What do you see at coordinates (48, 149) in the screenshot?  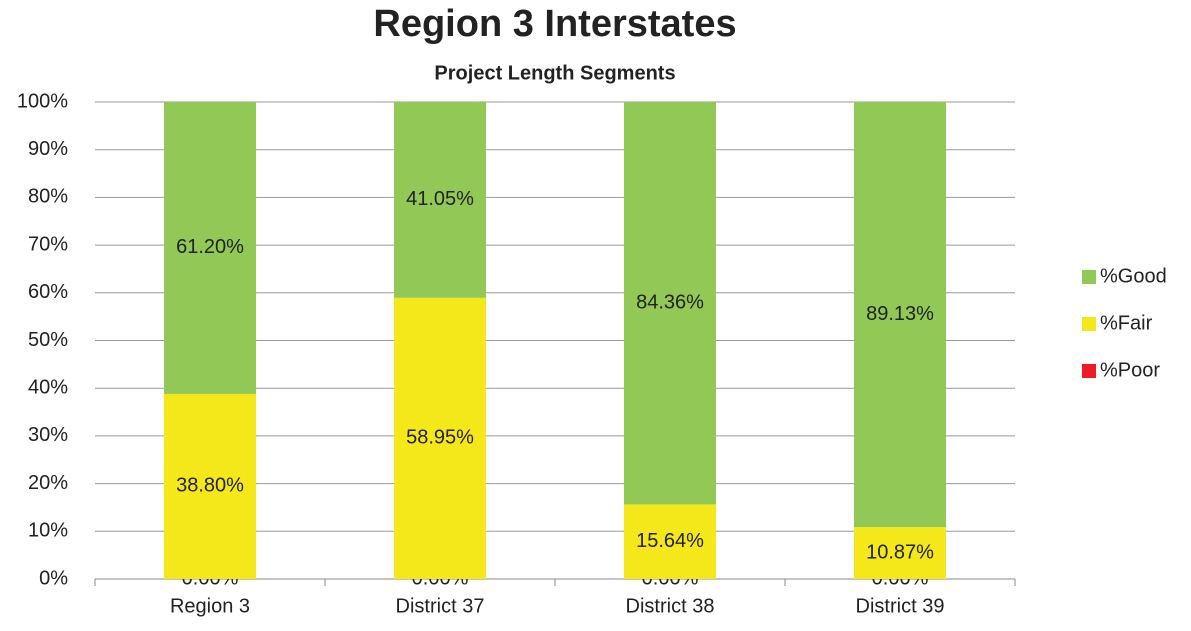 I see `y-tick-label: 90%` at bounding box center [48, 149].